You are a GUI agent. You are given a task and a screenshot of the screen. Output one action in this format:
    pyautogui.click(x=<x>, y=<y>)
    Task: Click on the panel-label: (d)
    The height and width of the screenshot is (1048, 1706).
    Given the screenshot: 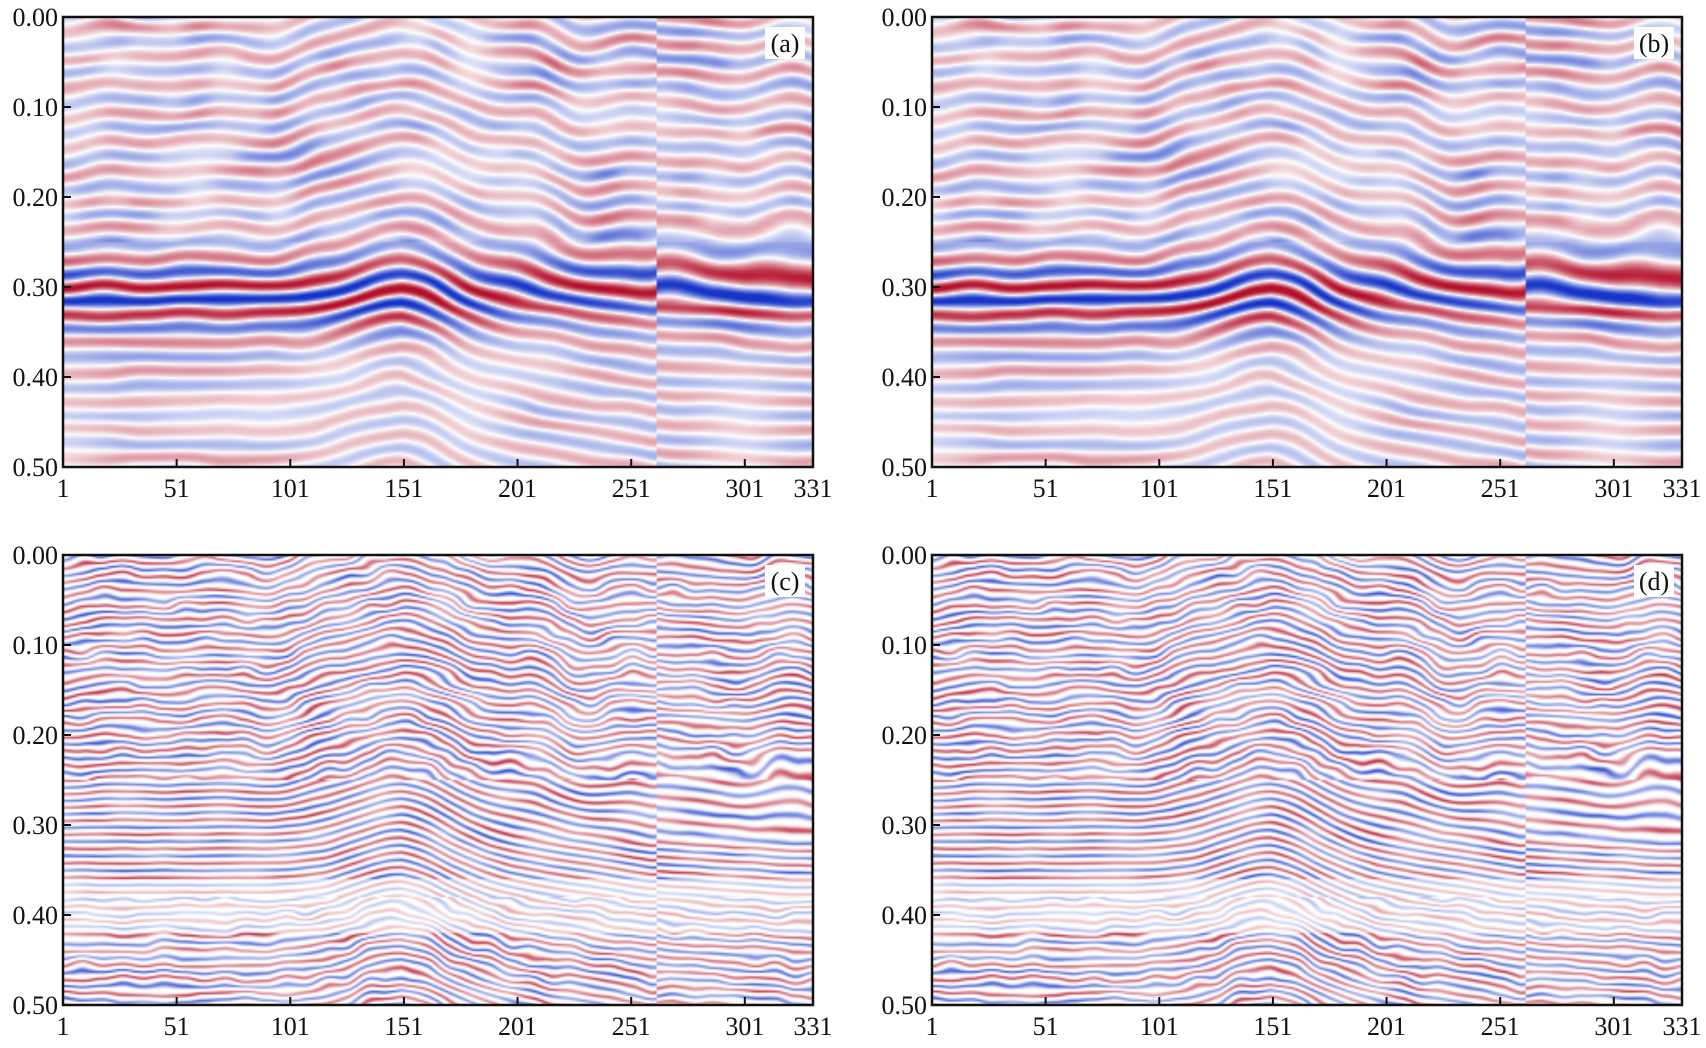 What is the action you would take?
    pyautogui.click(x=1654, y=581)
    